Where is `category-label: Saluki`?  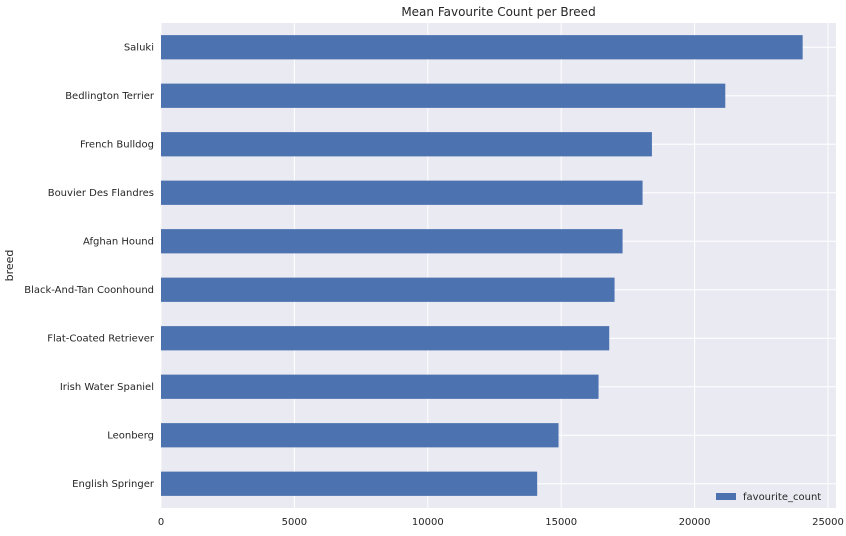 category-label: Saluki is located at coordinates (139, 47).